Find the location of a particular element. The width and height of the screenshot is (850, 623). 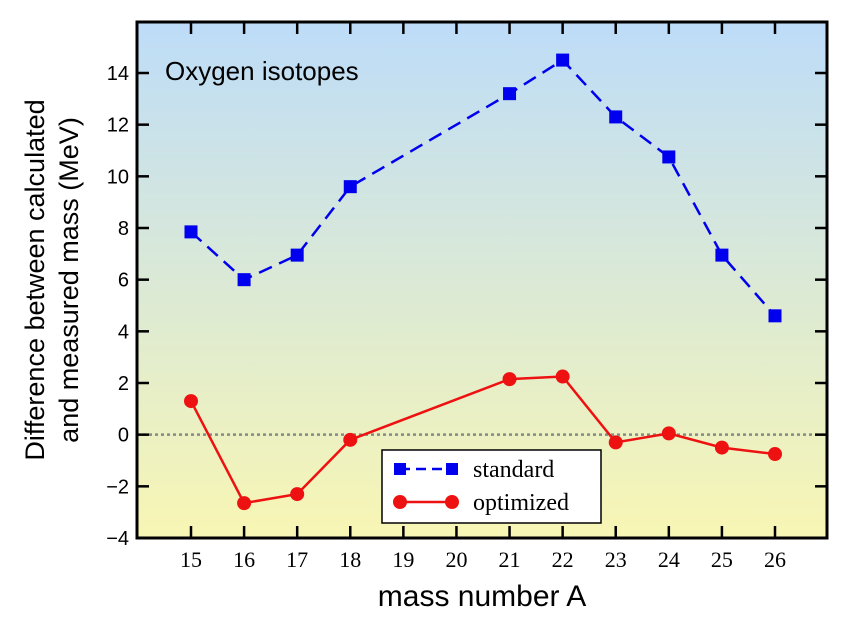

legend: standard optimized is located at coordinates (491, 486).